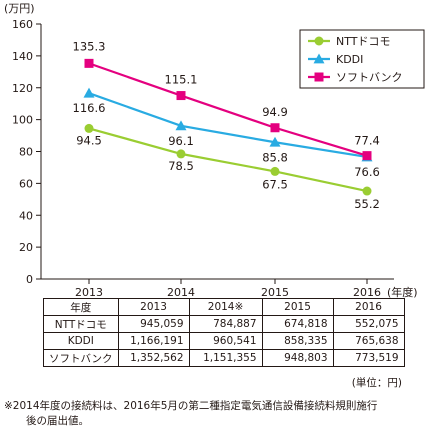  Describe the element at coordinates (81, 307) in the screenshot. I see `table-header-cell: 年度` at that location.